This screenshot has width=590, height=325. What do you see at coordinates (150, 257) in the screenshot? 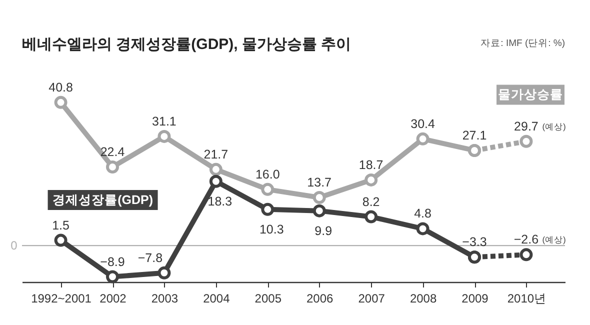
I see `data-label: −7.8` at bounding box center [150, 257].